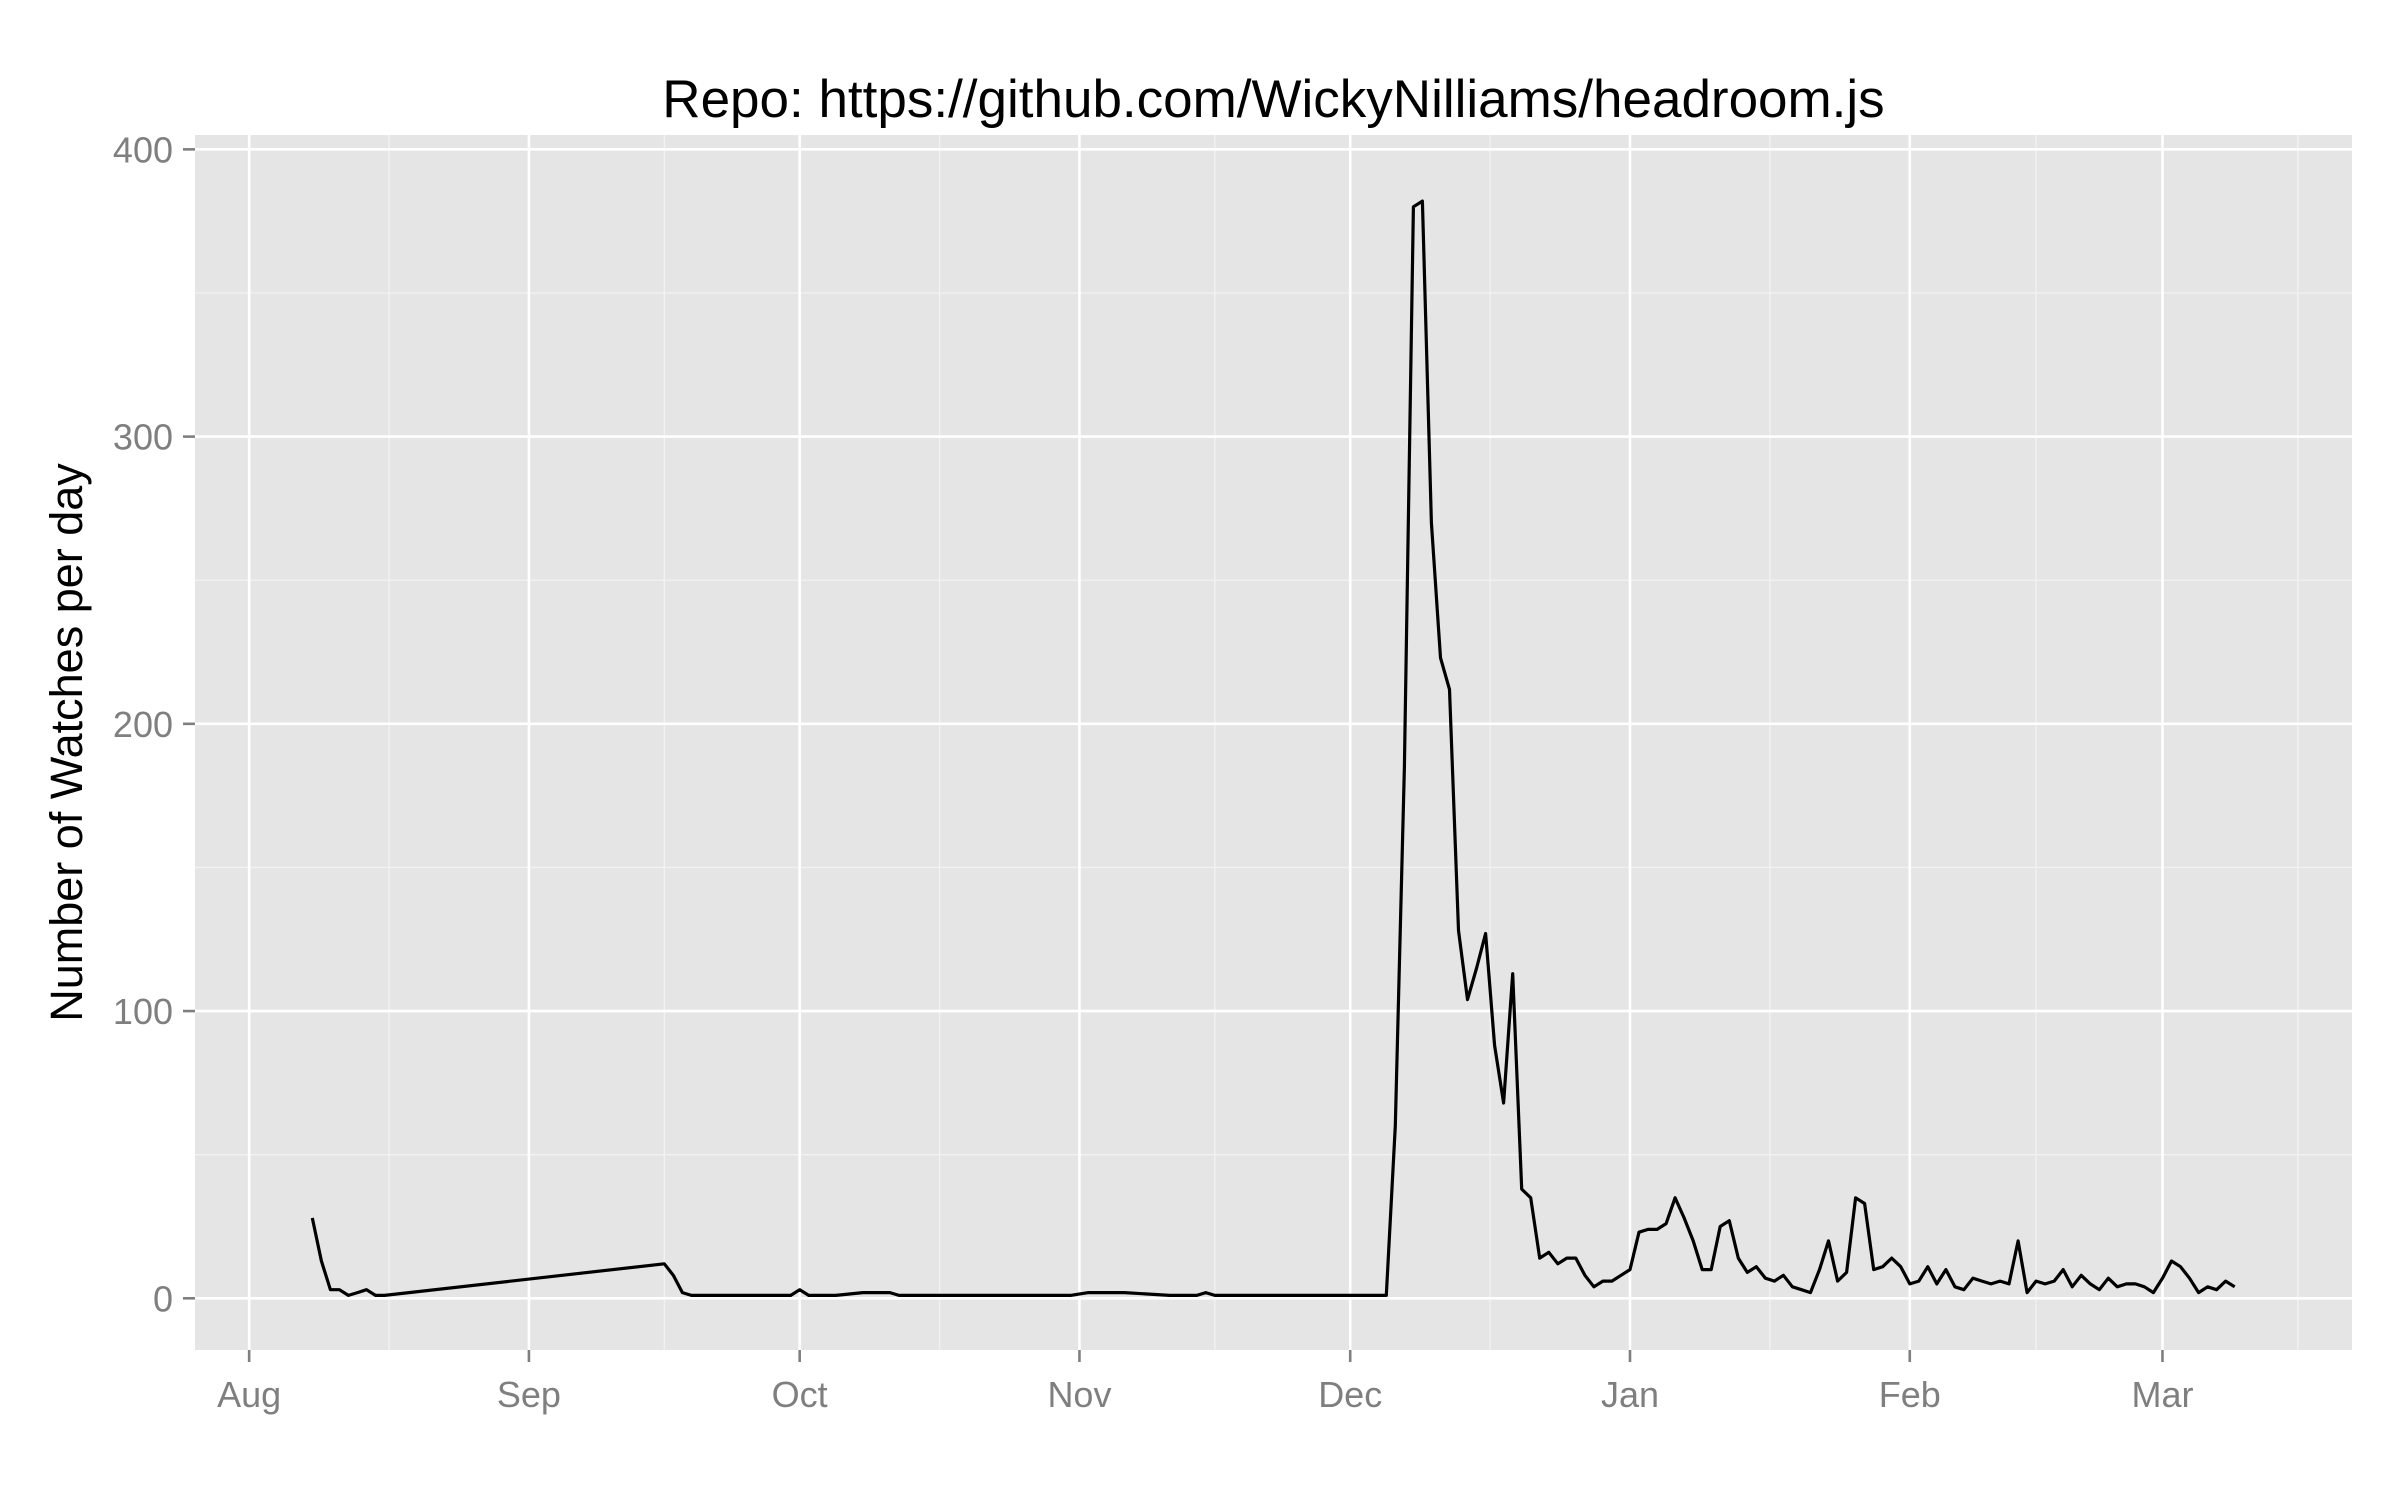  Describe the element at coordinates (1350, 1394) in the screenshot. I see `x-tick-label: Dec` at that location.